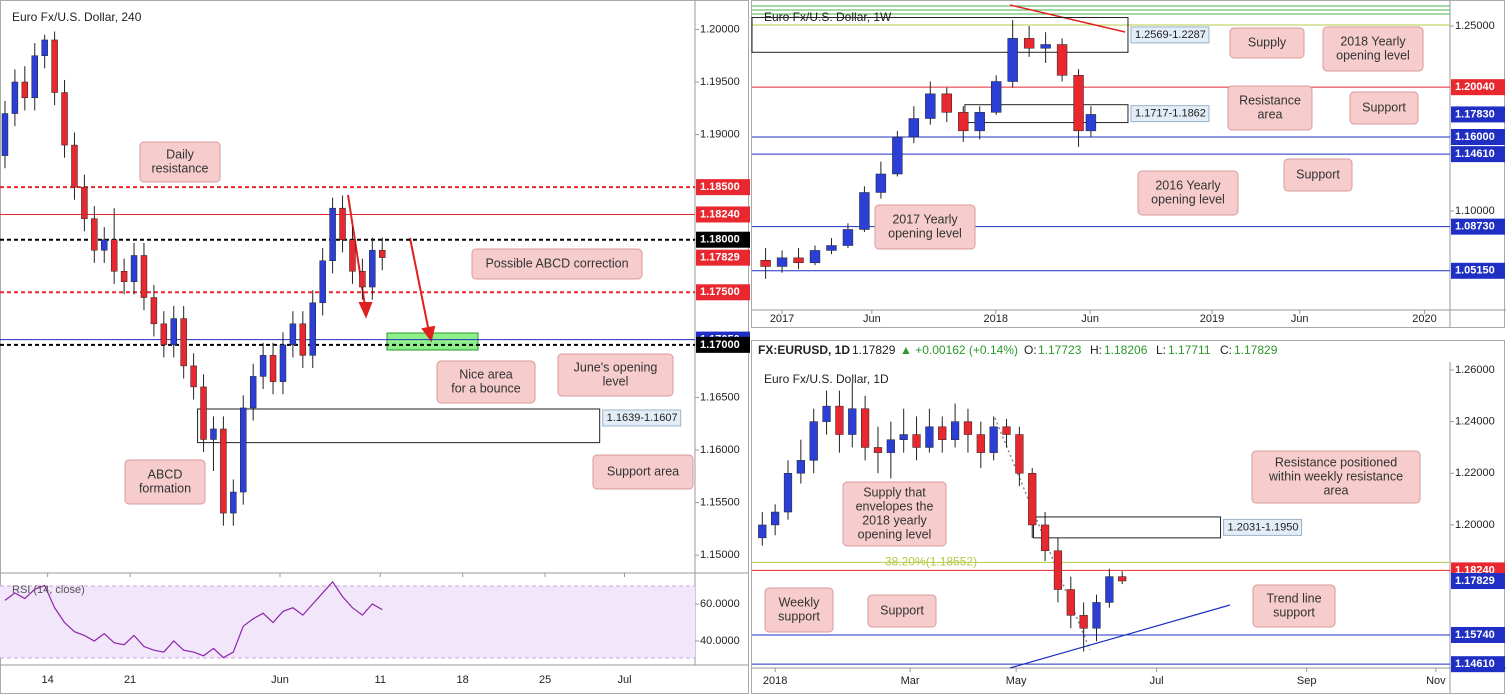  What do you see at coordinates (642, 418) in the screenshot?
I see `range-label: 1.1639-1.1607` at bounding box center [642, 418].